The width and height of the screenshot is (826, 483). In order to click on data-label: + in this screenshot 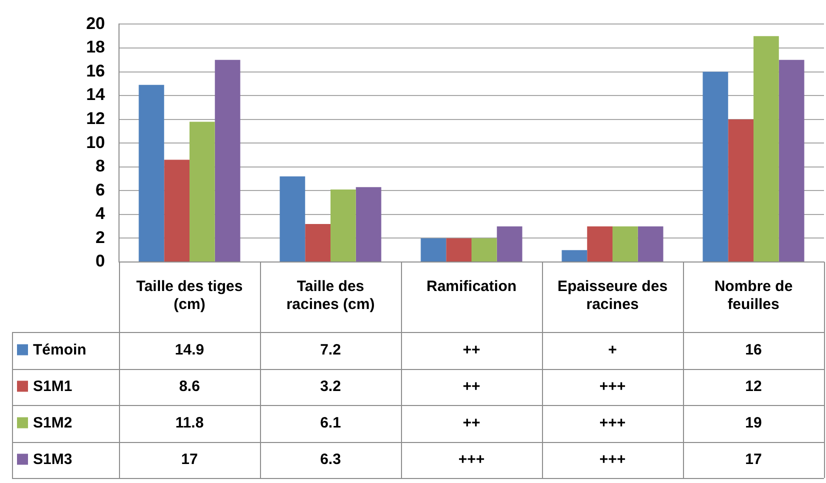, I will do `click(613, 349)`.